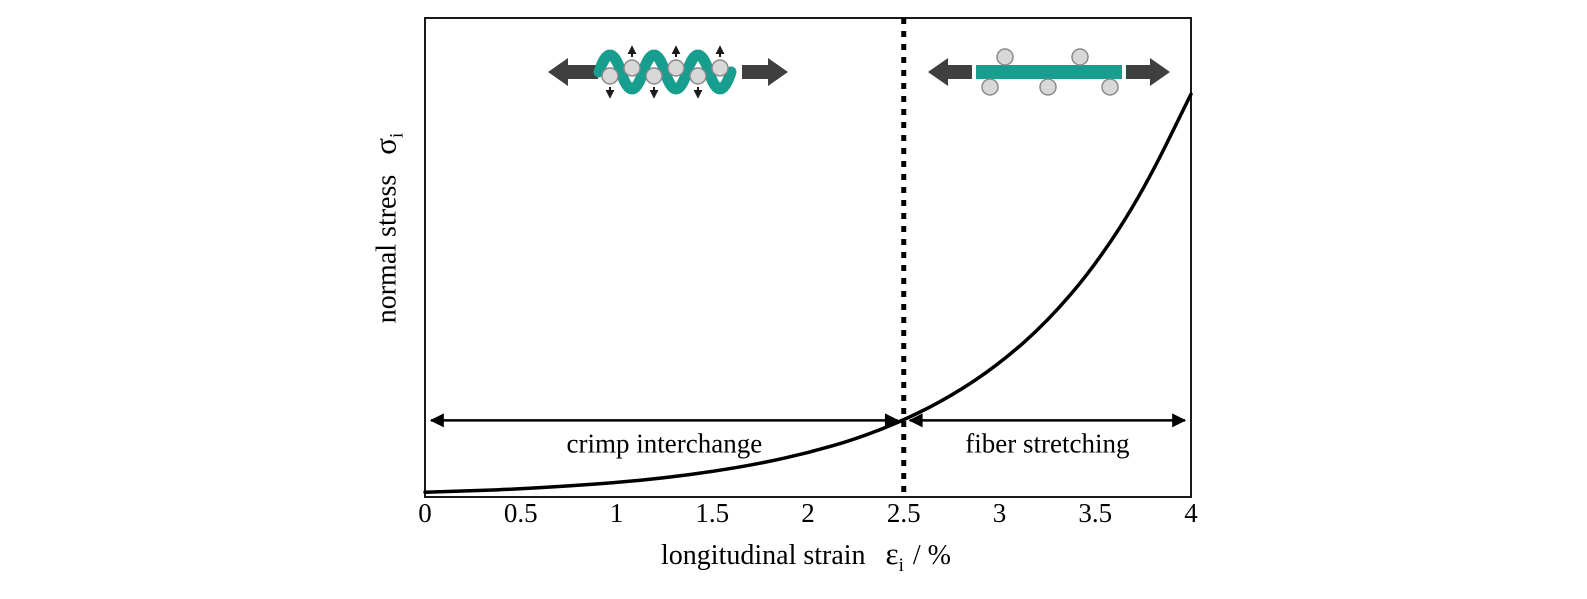 The image size is (1587, 599). What do you see at coordinates (1191, 513) in the screenshot?
I see `x-tick-label: 4` at bounding box center [1191, 513].